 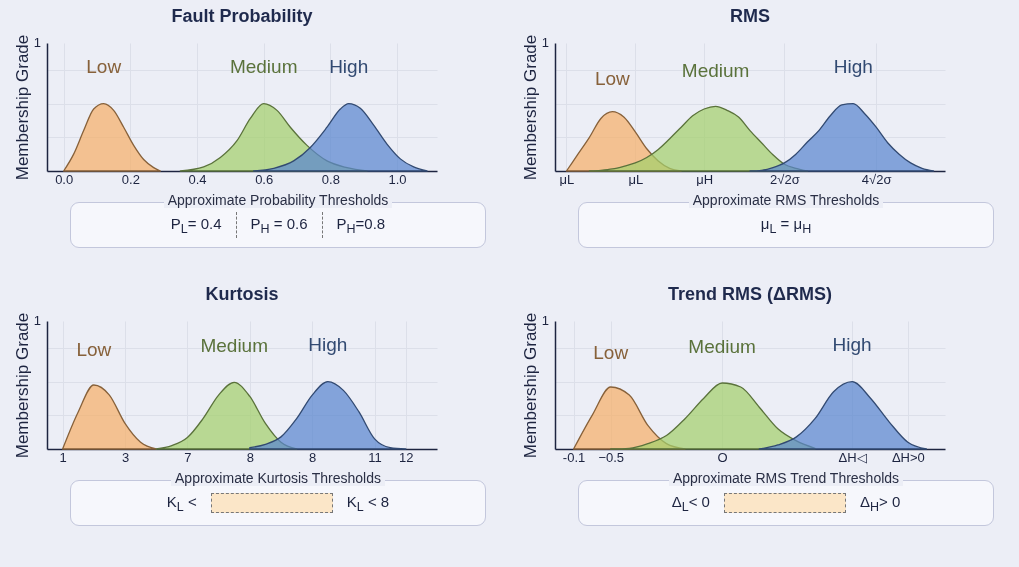 What do you see at coordinates (278, 200) in the screenshot?
I see `text: Approximate Probability Thresholds` at bounding box center [278, 200].